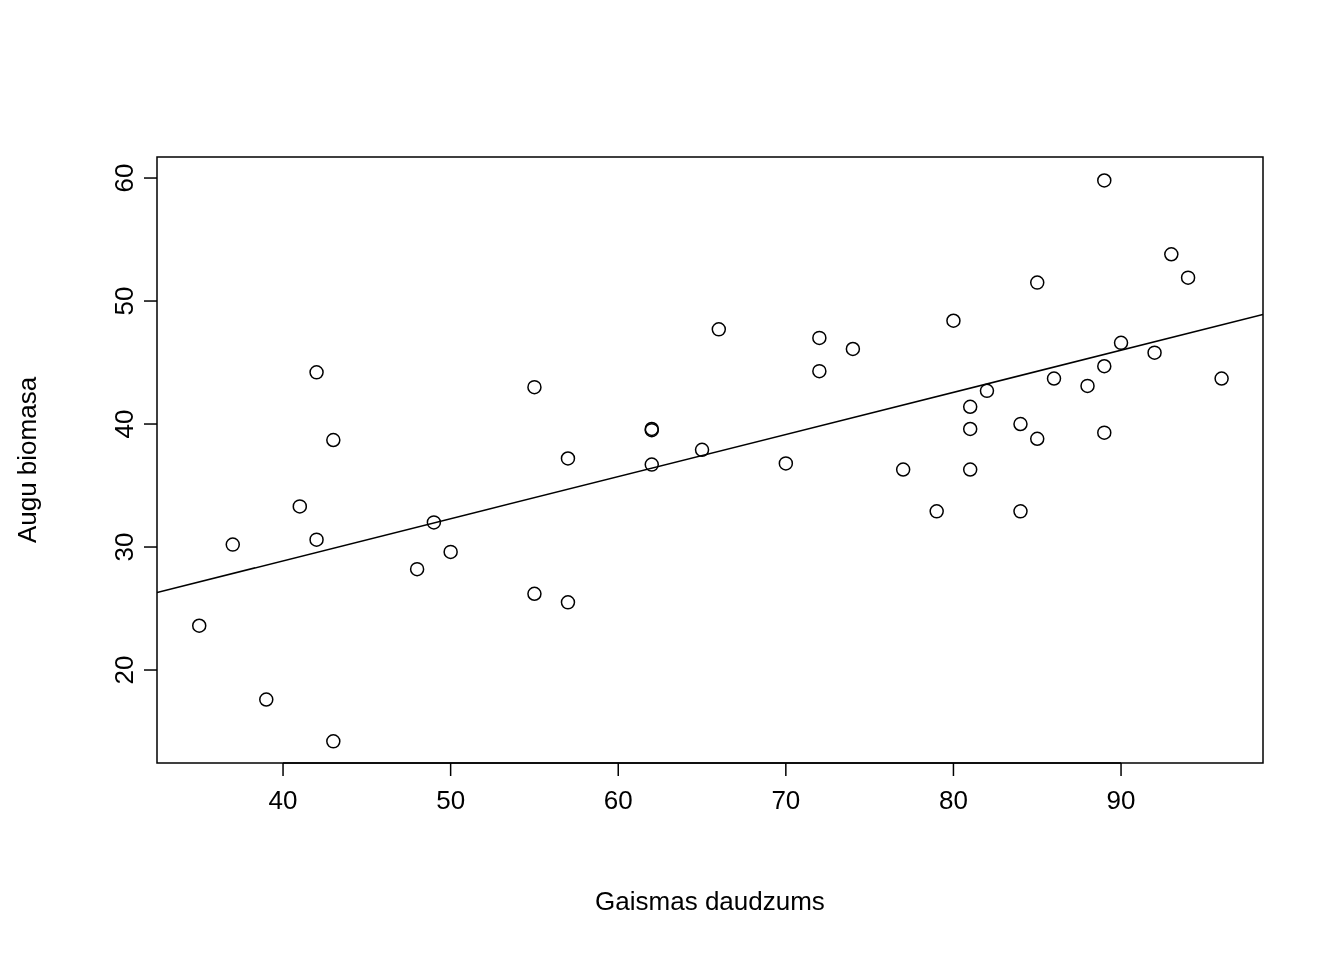  Describe the element at coordinates (710, 901) in the screenshot. I see `x-axis-title: Gaismas daudzums` at that location.